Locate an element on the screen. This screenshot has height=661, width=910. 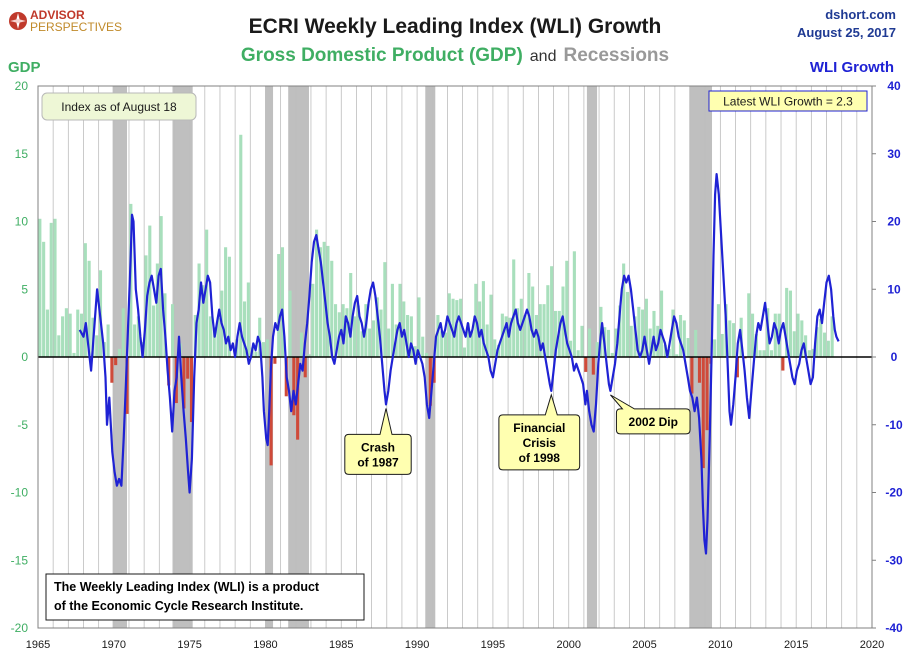
logo-line1: ADVISOR is located at coordinates (57, 15).